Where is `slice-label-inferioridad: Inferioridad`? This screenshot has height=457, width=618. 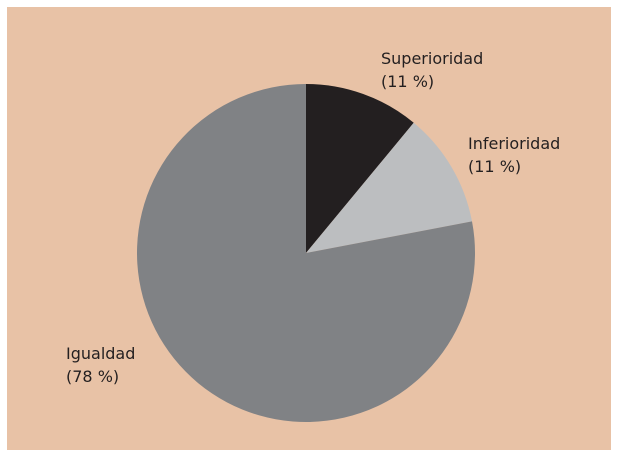 slice-label-inferioridad: Inferioridad is located at coordinates (514, 143).